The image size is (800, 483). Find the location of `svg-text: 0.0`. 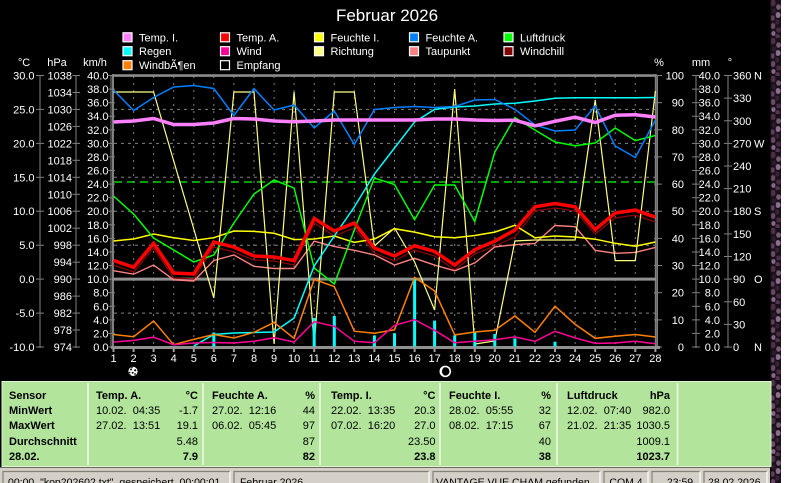

svg-text: 0.0 is located at coordinates (712, 348).